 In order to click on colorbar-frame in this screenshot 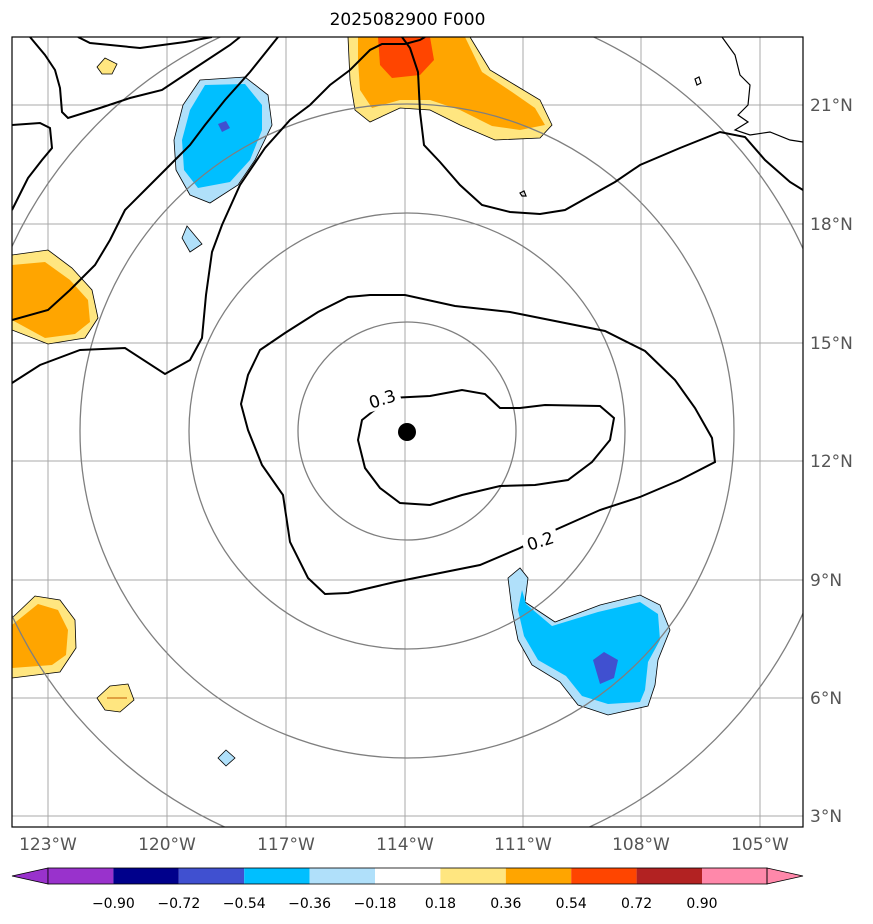, I will do `click(407, 876)`.